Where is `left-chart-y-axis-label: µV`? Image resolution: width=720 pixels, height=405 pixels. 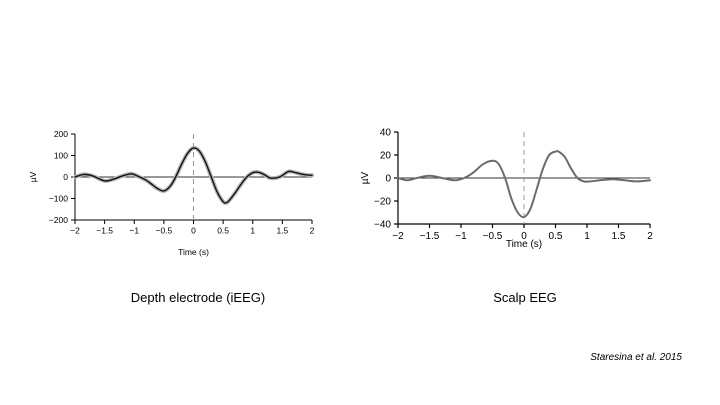 left-chart-y-axis-label: µV is located at coordinates (33, 176).